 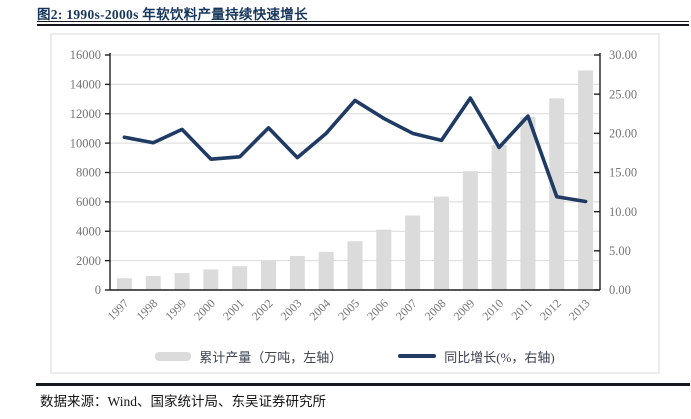 I want to click on left-axis-tick-label: 16000, so click(x=85, y=55).